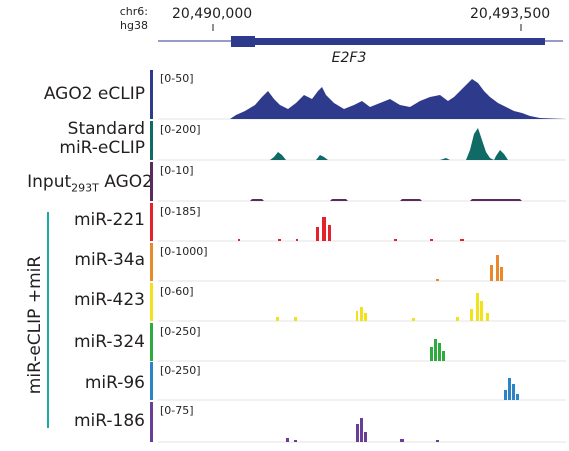  What do you see at coordinates (94, 94) in the screenshot?
I see `track-label-ago2: AGO2 eCLIP` at bounding box center [94, 94].